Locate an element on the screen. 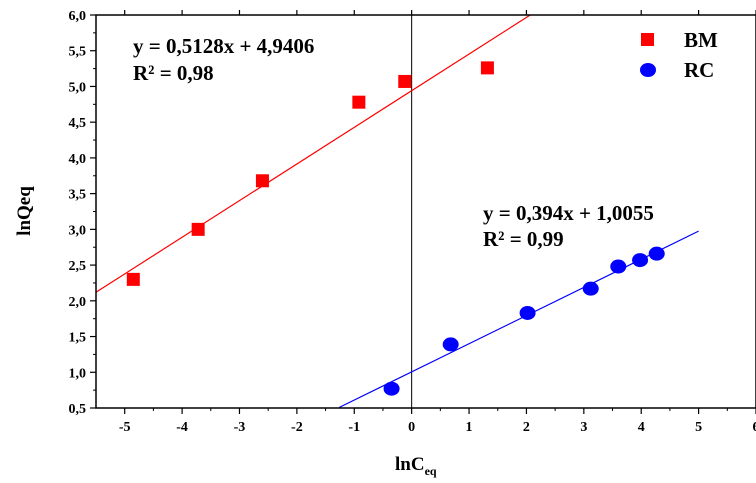  legend-label-rc: RC is located at coordinates (699, 70).